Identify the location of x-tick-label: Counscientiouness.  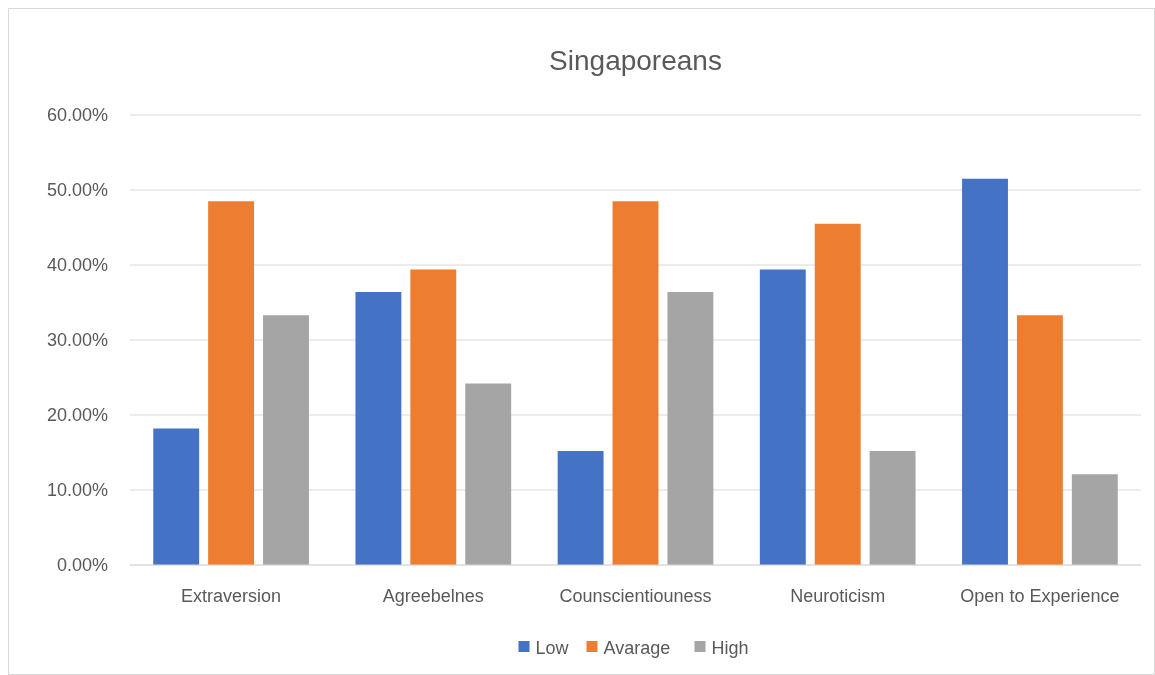
(635, 596).